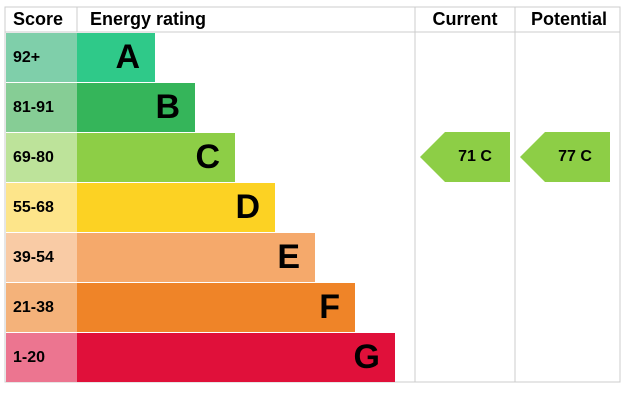 The image size is (627, 400). Describe the element at coordinates (475, 156) in the screenshot. I see `current-rating: 71 C` at that location.